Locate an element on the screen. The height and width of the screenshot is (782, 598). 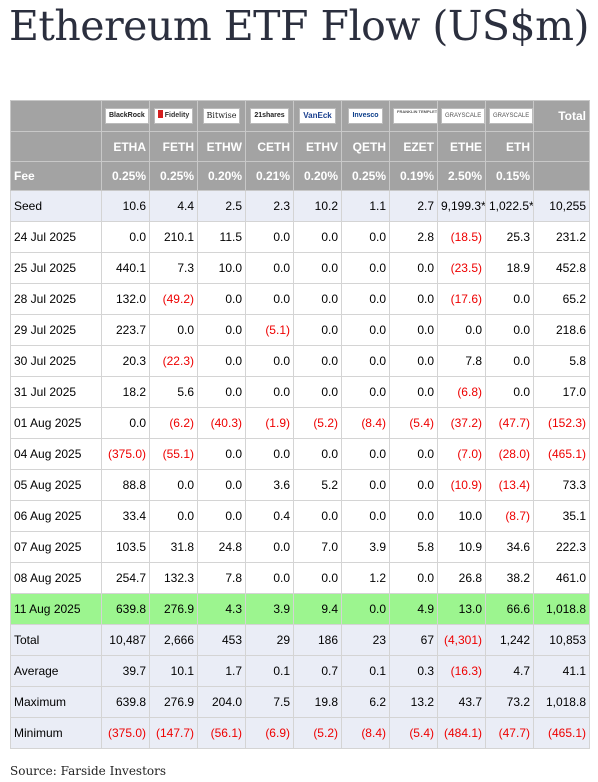
fee-label: Fee is located at coordinates (56, 176).